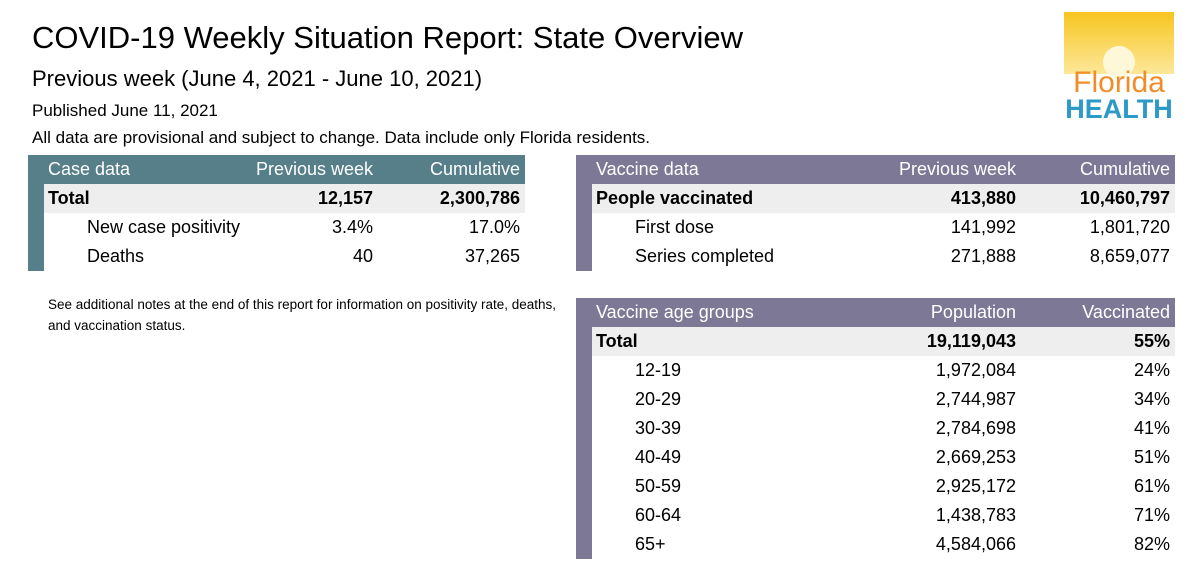 The height and width of the screenshot is (566, 1200). I want to click on table-cell: 1,438,783, so click(975, 515).